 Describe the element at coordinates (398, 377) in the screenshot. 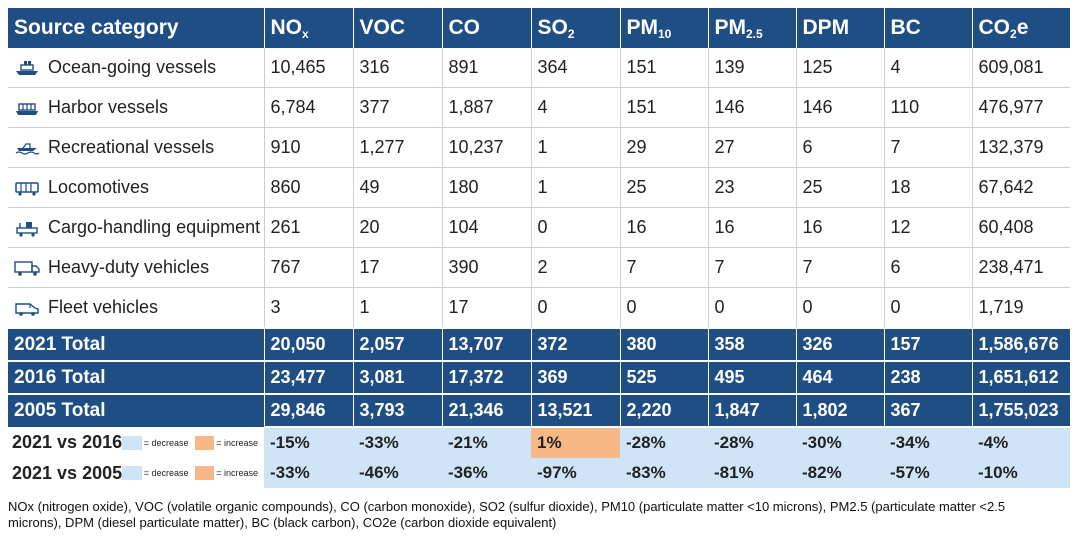

I see `voc-total-cell: 3,081` at that location.